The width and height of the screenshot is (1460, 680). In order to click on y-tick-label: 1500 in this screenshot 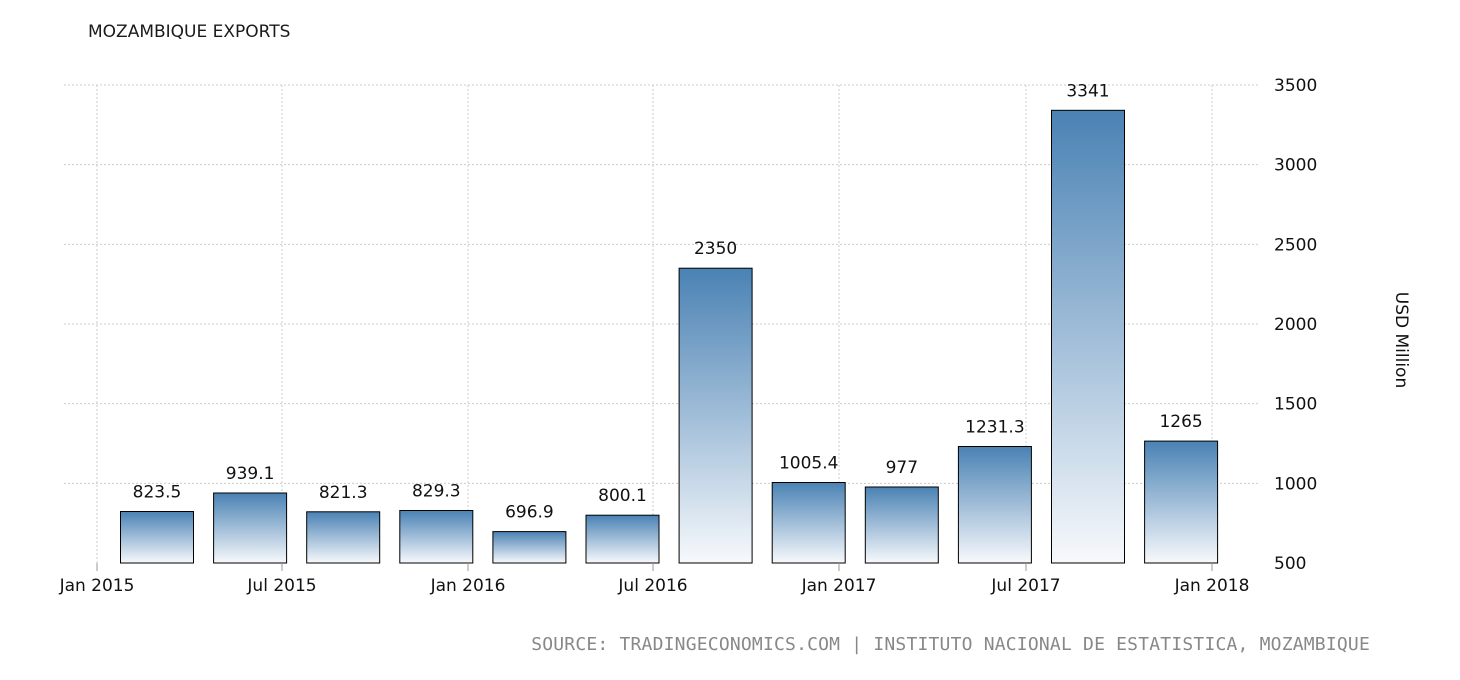, I will do `click(1295, 405)`.